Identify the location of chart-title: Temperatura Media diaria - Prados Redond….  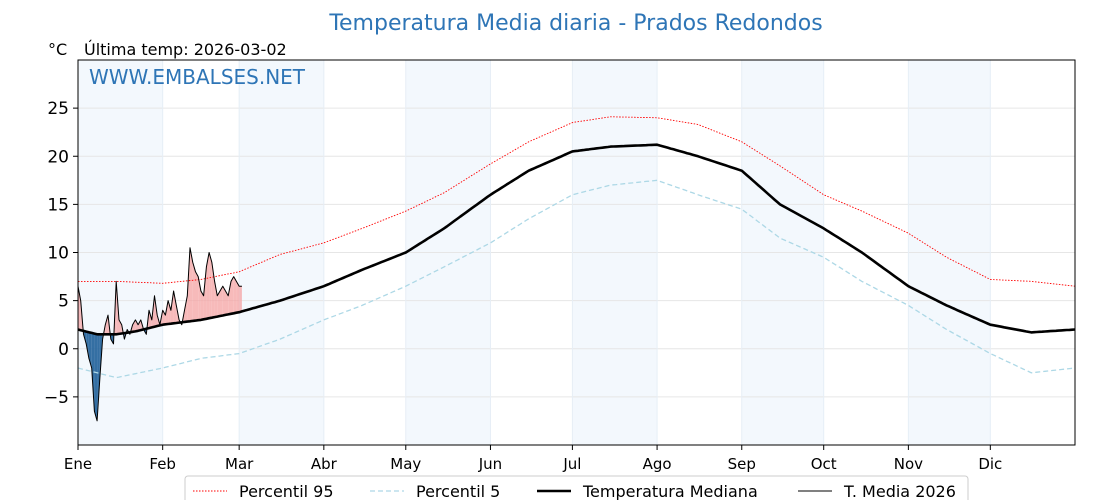
(575, 23).